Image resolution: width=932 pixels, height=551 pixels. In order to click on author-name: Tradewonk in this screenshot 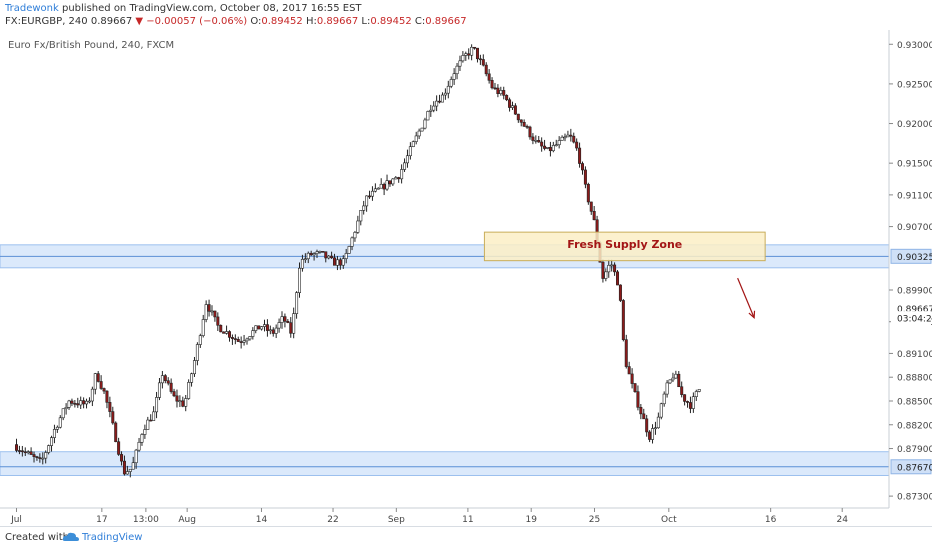, I will do `click(32, 8)`.